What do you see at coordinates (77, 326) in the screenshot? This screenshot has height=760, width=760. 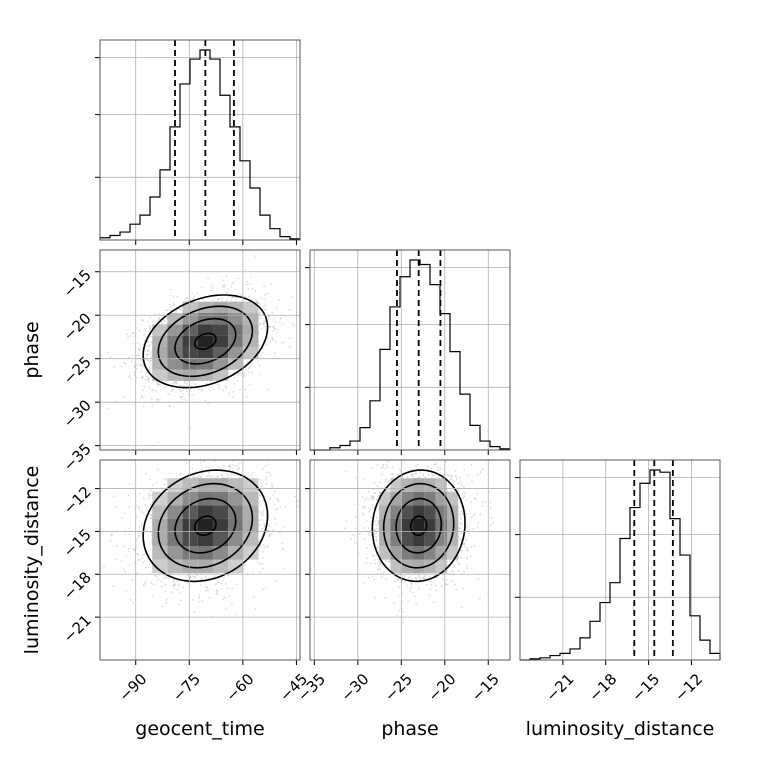 I see `tick-label-phase: −20` at bounding box center [77, 326].